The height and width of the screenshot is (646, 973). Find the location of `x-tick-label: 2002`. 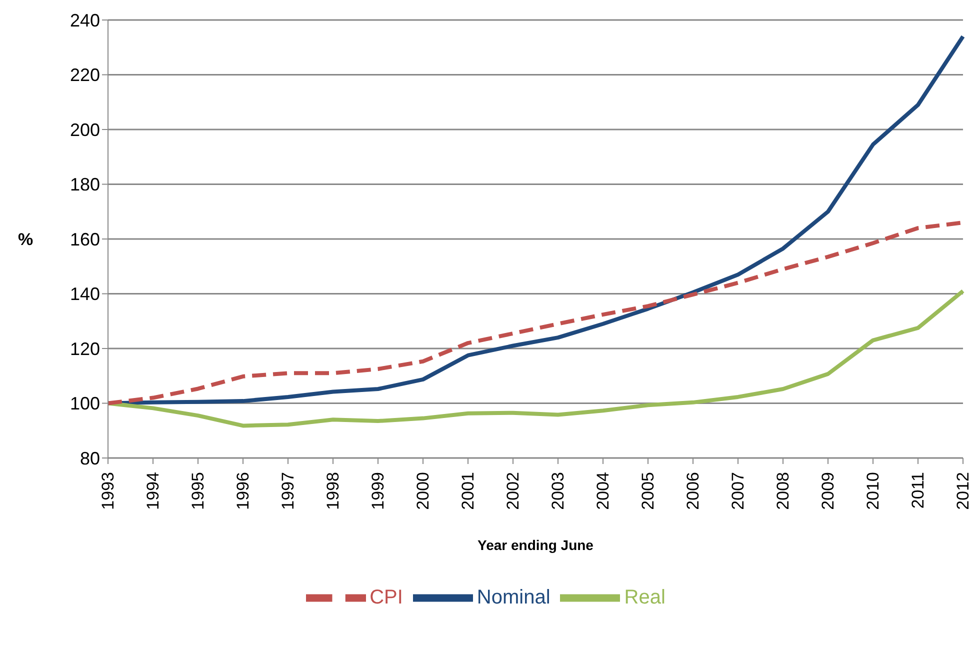

x-tick-label: 2002 is located at coordinates (513, 491).